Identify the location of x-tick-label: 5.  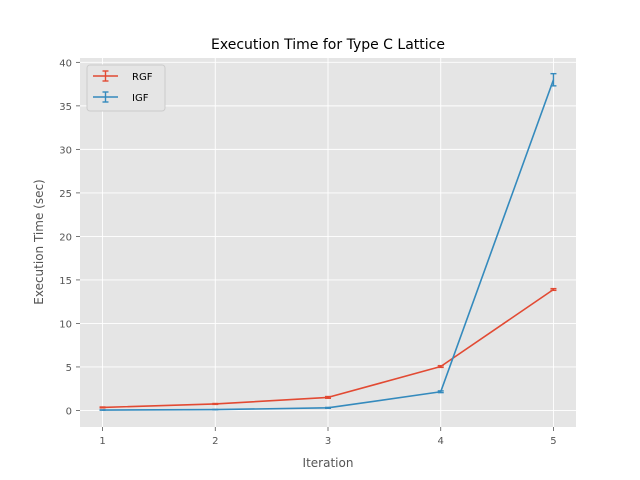
(553, 441).